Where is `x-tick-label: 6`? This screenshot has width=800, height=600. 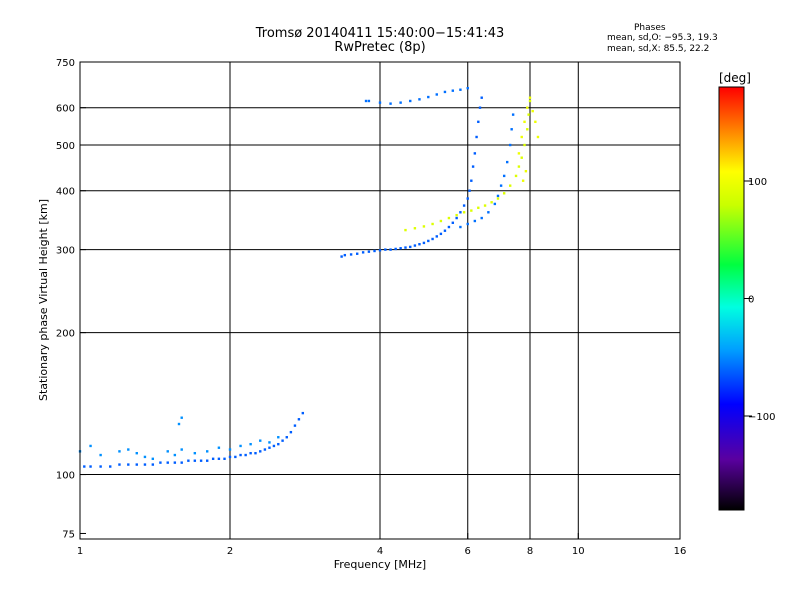
x-tick-label: 6 is located at coordinates (468, 551).